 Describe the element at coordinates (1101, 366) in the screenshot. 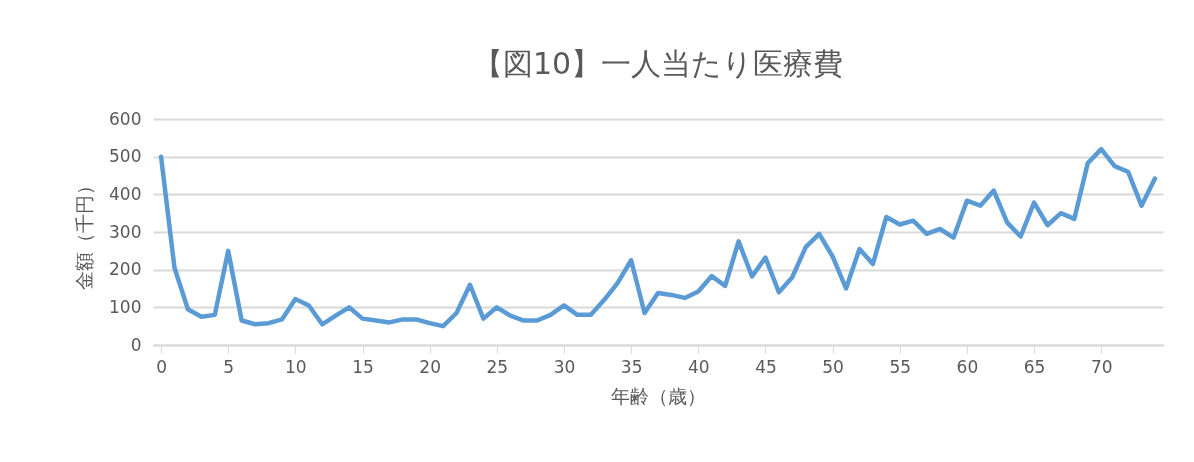

I see `x-tick-label: 70` at that location.